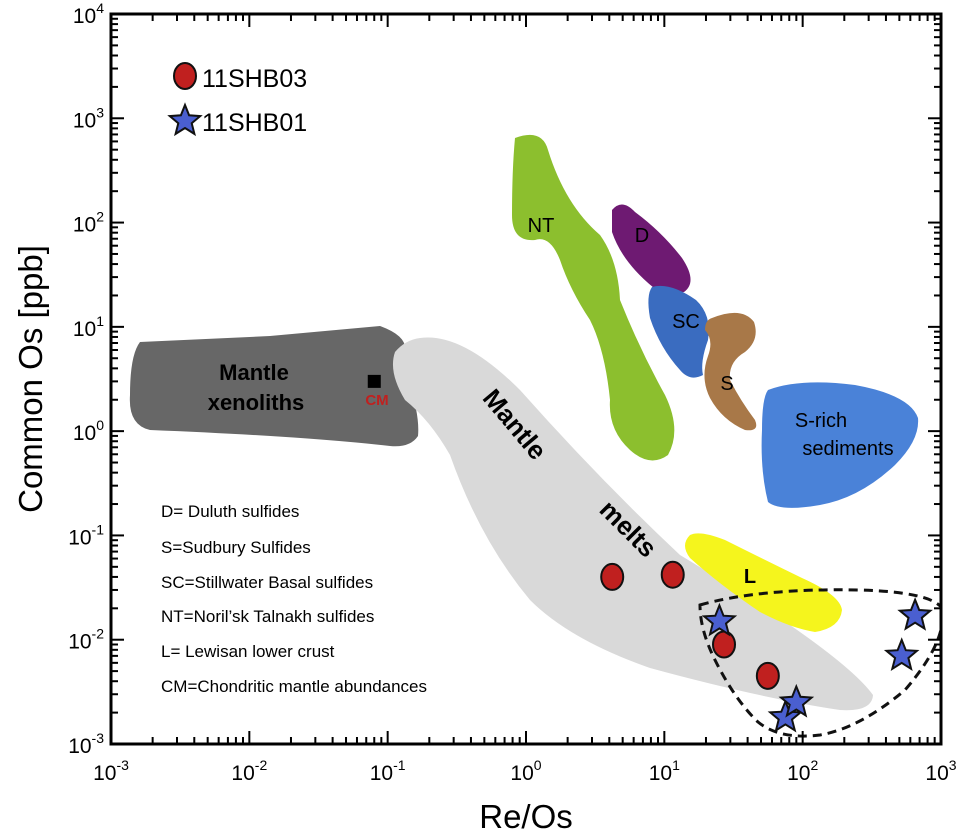  Describe the element at coordinates (254, 79) in the screenshot. I see `legend-label-11shb03: 11SHB03` at that location.